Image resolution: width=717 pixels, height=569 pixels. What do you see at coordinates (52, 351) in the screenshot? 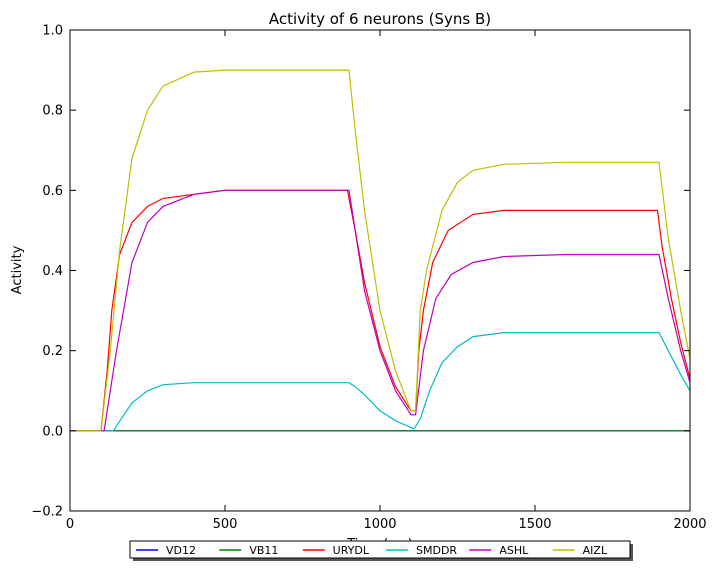
I see `y-tick-label: 0.2` at bounding box center [52, 351].